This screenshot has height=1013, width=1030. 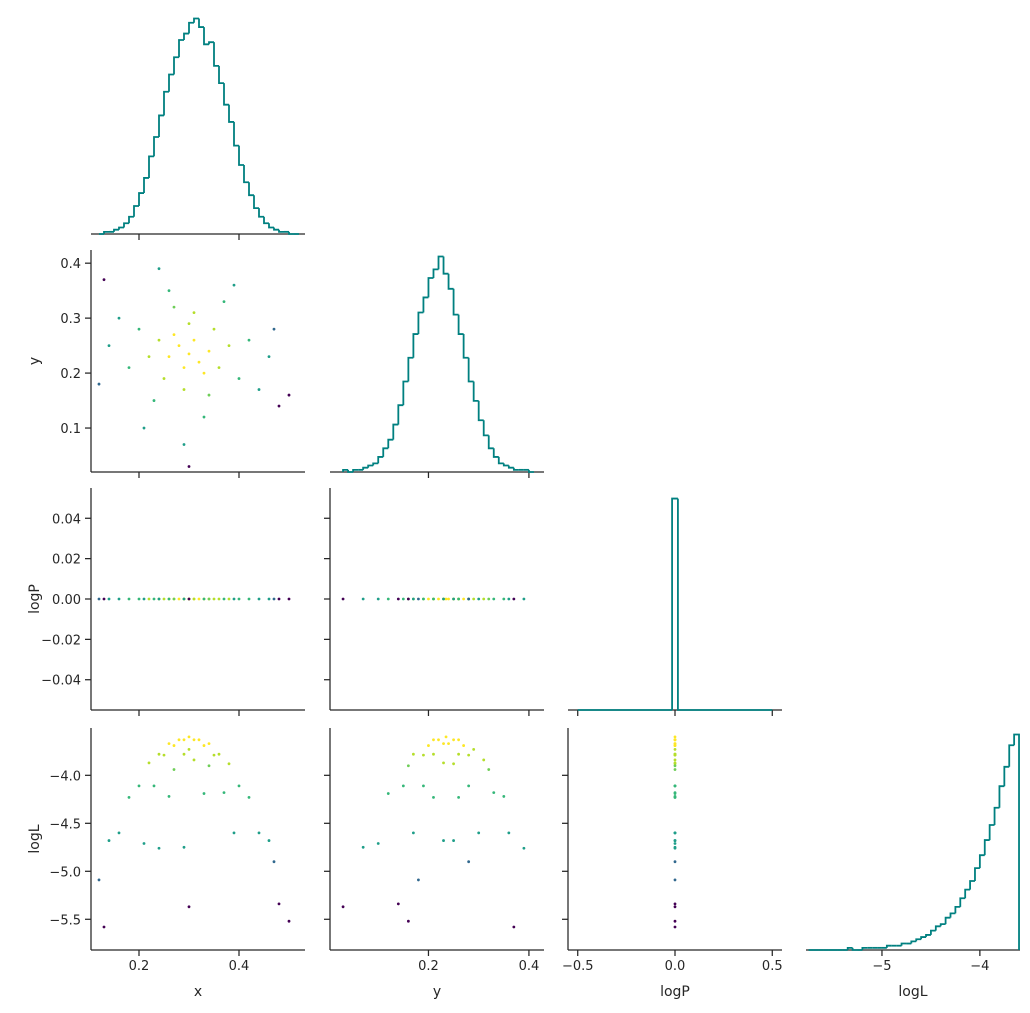 I want to click on x-axis-label: x, so click(x=198, y=992).